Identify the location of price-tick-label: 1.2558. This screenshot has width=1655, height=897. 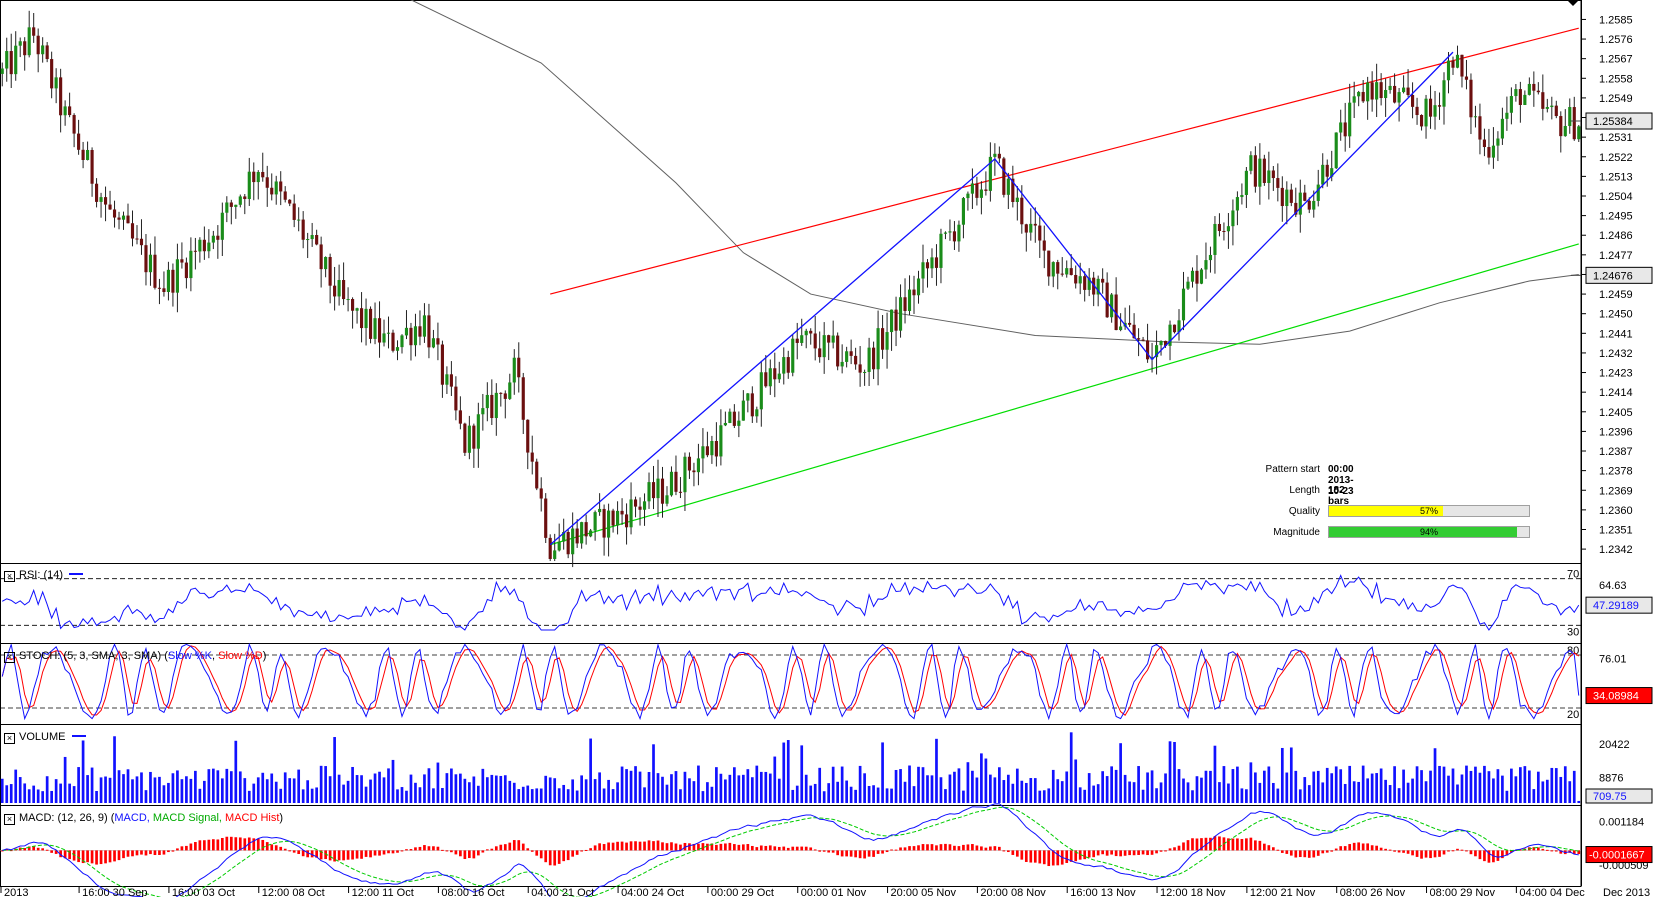
(1616, 79).